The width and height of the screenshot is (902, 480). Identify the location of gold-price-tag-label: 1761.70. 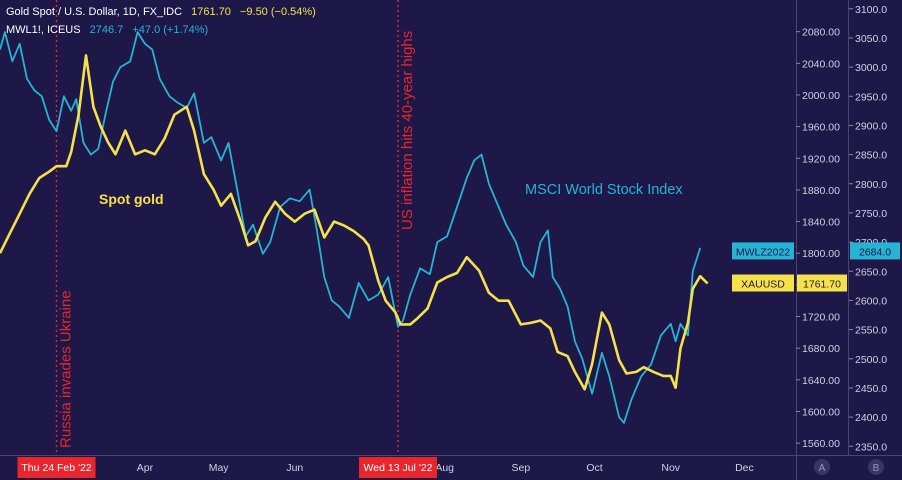
(822, 285).